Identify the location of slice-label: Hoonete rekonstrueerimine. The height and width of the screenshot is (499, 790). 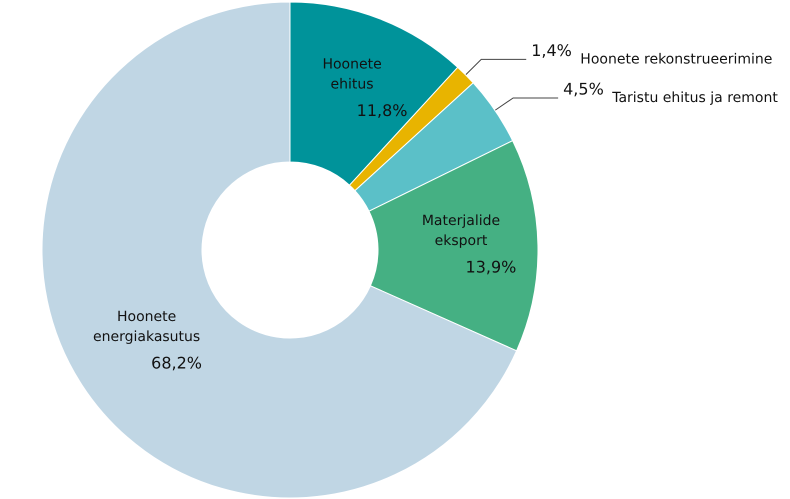
(674, 59).